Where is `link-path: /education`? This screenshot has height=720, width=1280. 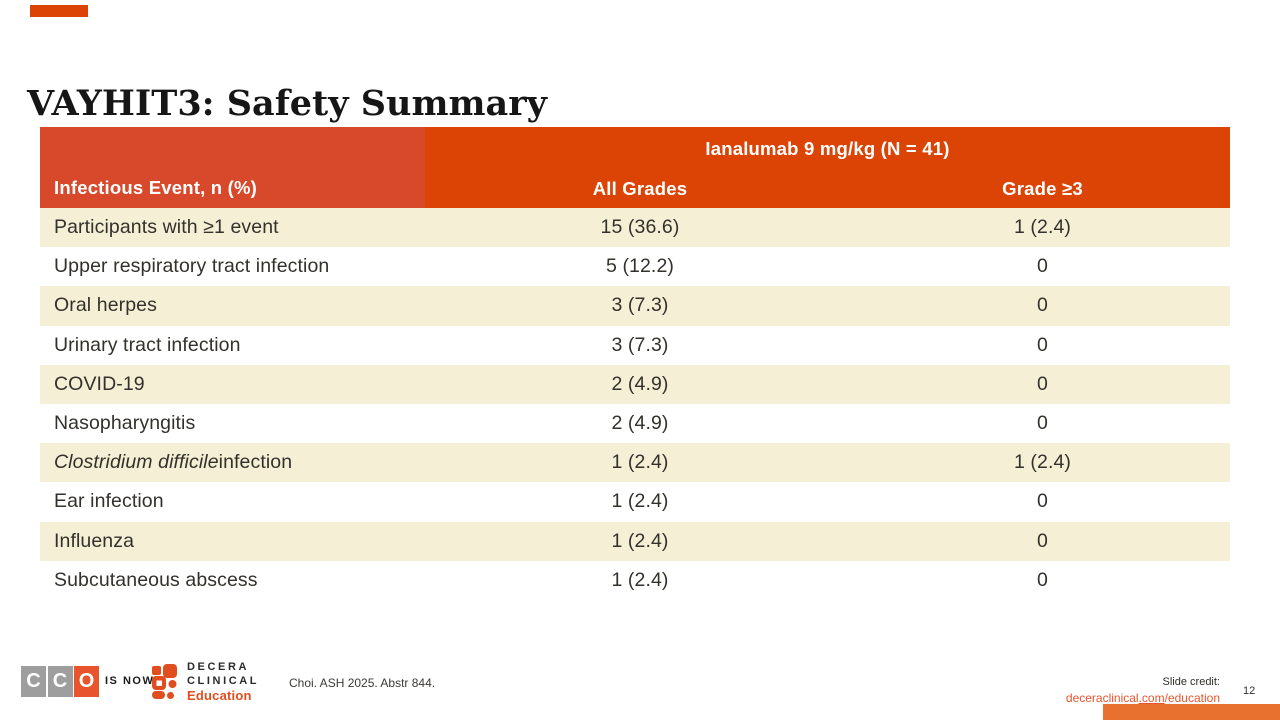 link-path: /education is located at coordinates (1192, 698).